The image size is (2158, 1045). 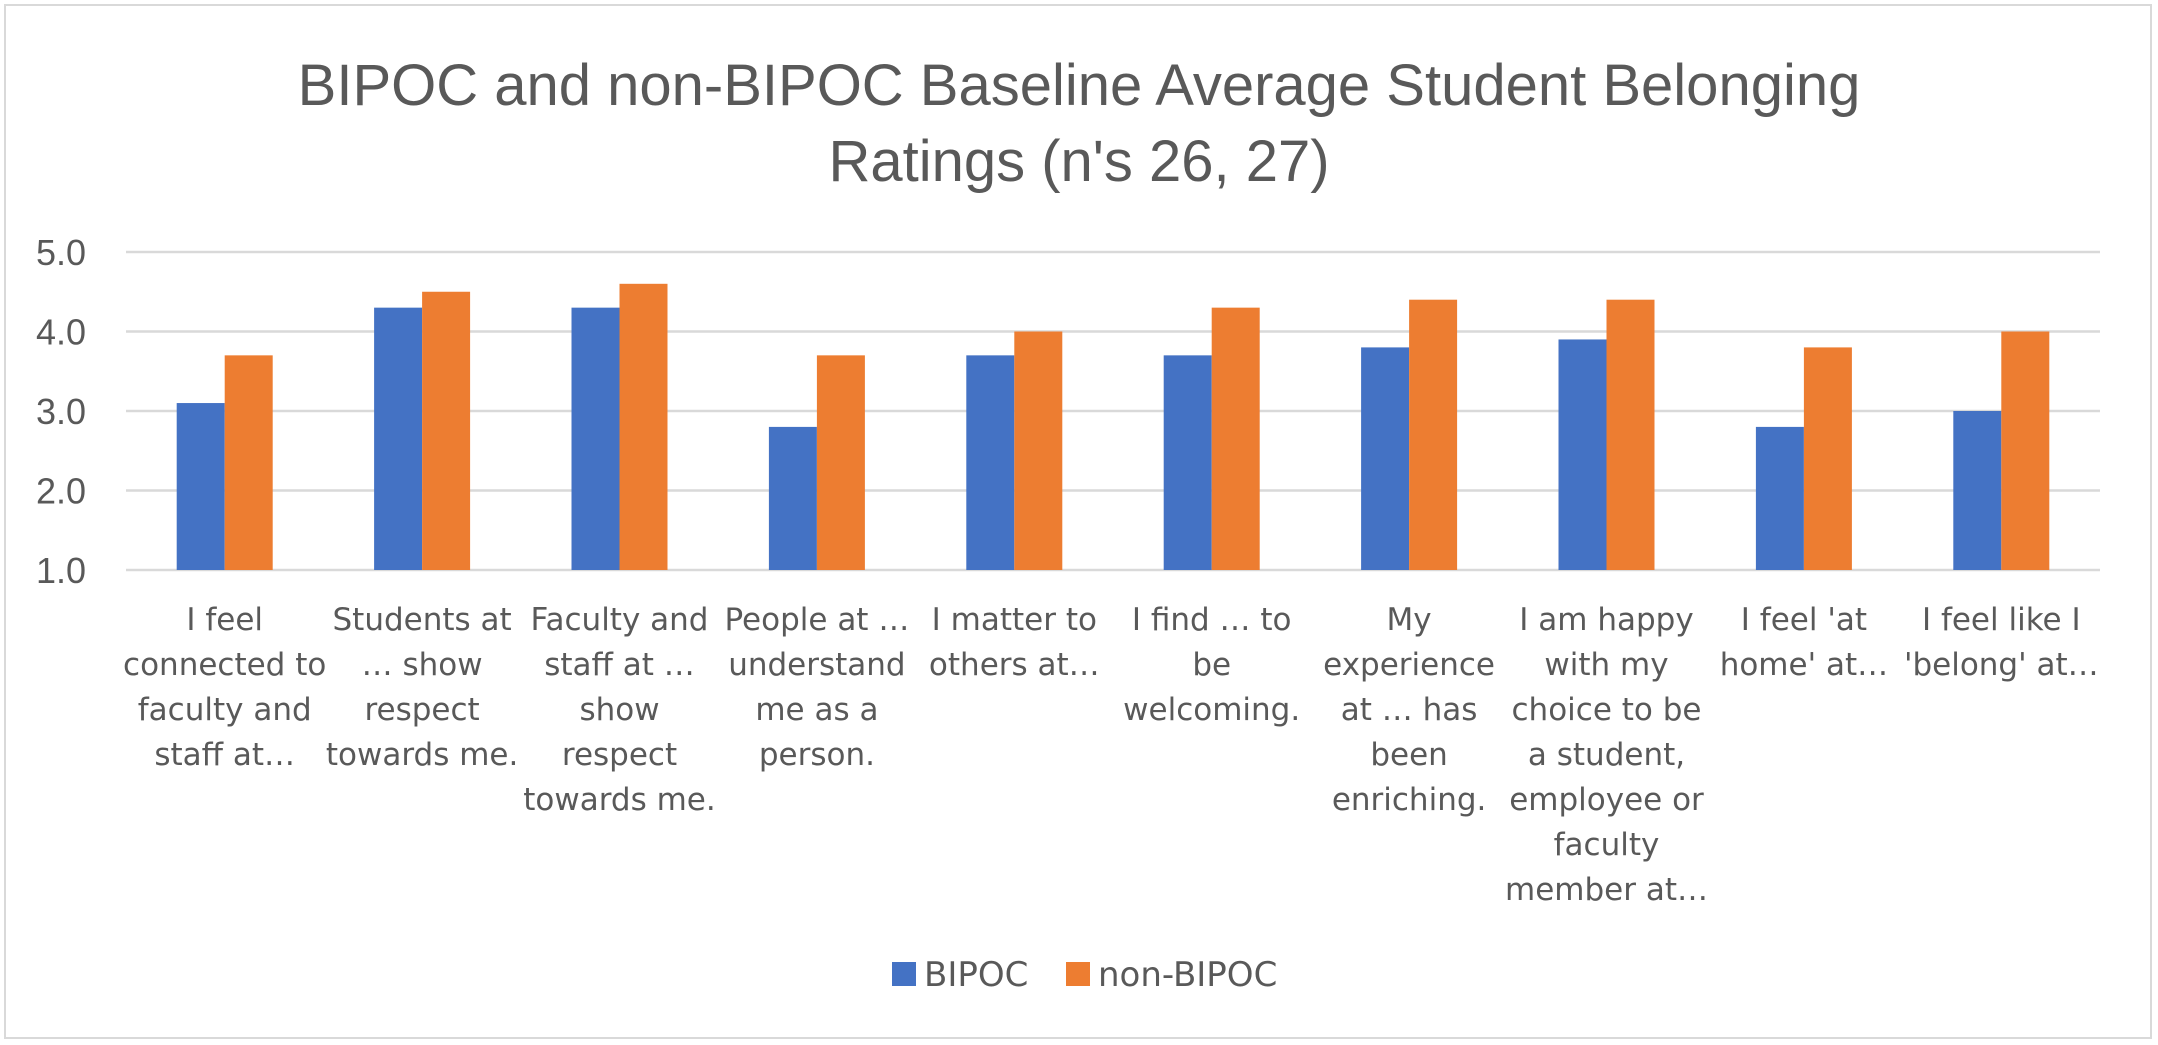 I want to click on x-category-label: Students at… show respect towards me., so click(x=422, y=687).